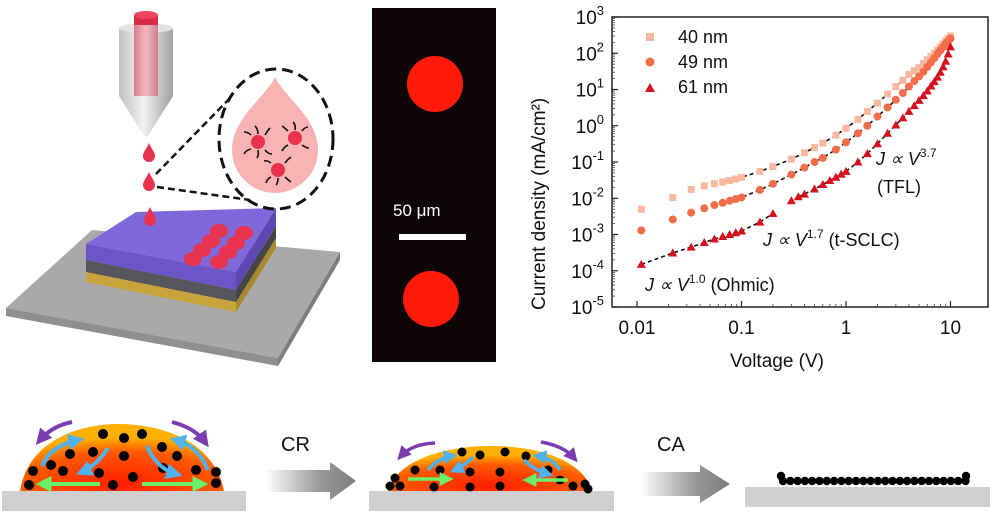  Describe the element at coordinates (650, 87) in the screenshot. I see `legend-marker-61nm` at that location.